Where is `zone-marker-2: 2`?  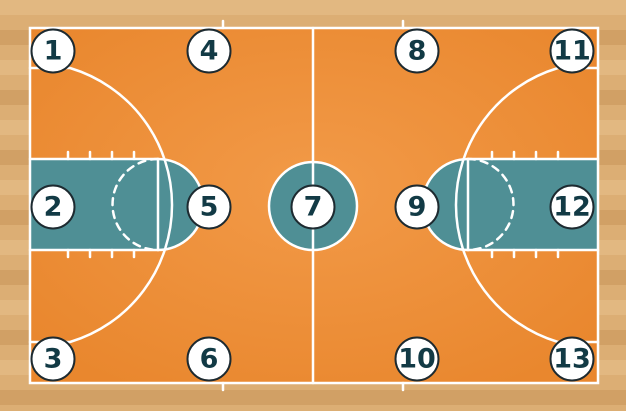
zone-marker-2: 2 is located at coordinates (53, 207).